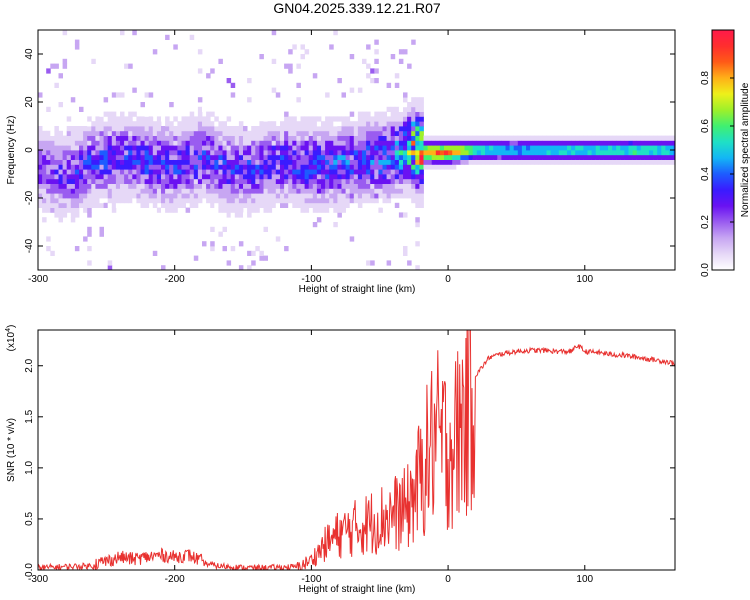 This screenshot has height=600, width=750. Describe the element at coordinates (311, 579) in the screenshot. I see `x-tick-label: -100` at that location.